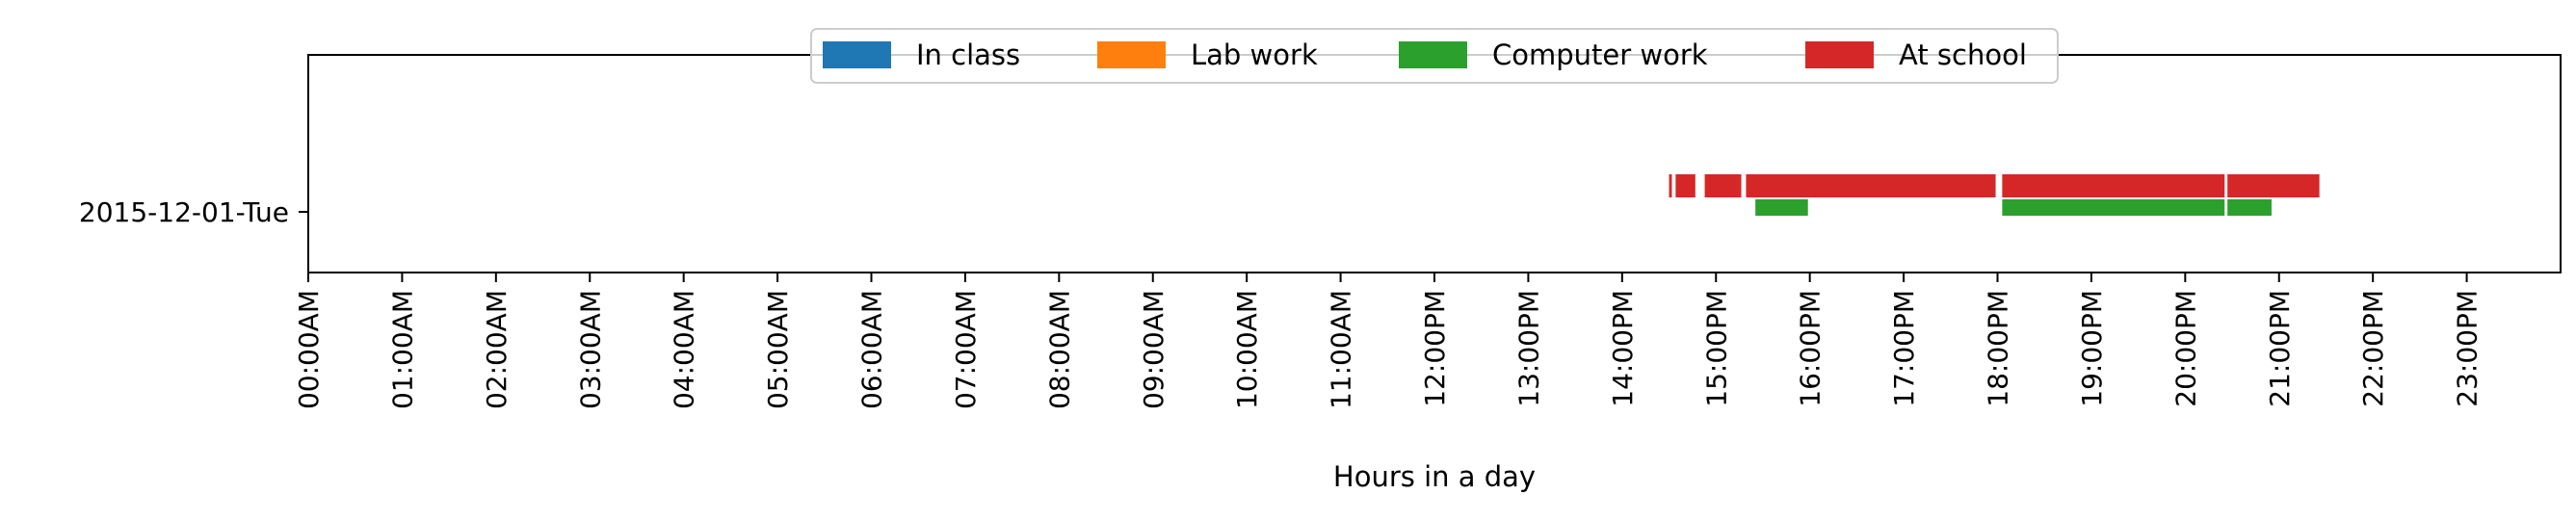  What do you see at coordinates (1999, 348) in the screenshot?
I see `x-tick-label: 18:00PM` at bounding box center [1999, 348].